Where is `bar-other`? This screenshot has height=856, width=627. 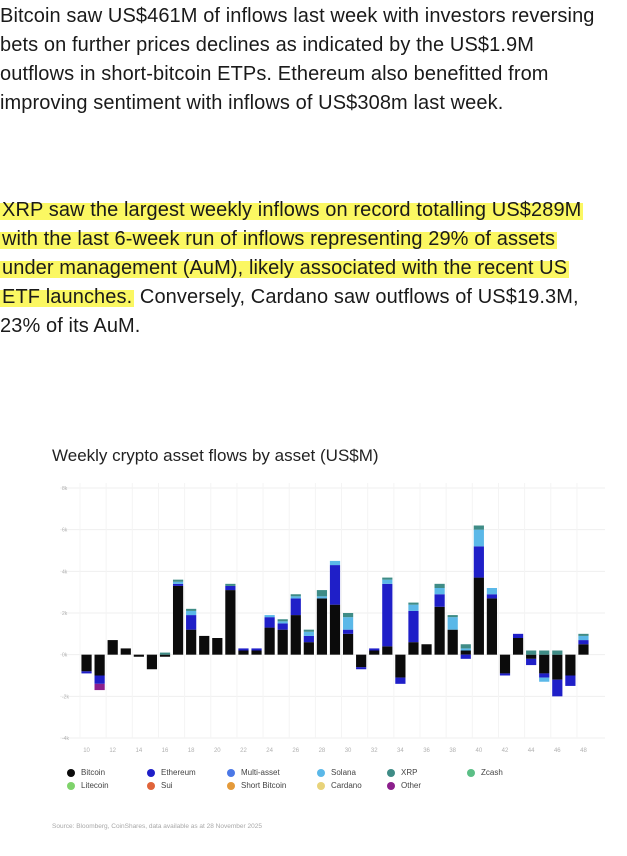 bar-other is located at coordinates (99, 687).